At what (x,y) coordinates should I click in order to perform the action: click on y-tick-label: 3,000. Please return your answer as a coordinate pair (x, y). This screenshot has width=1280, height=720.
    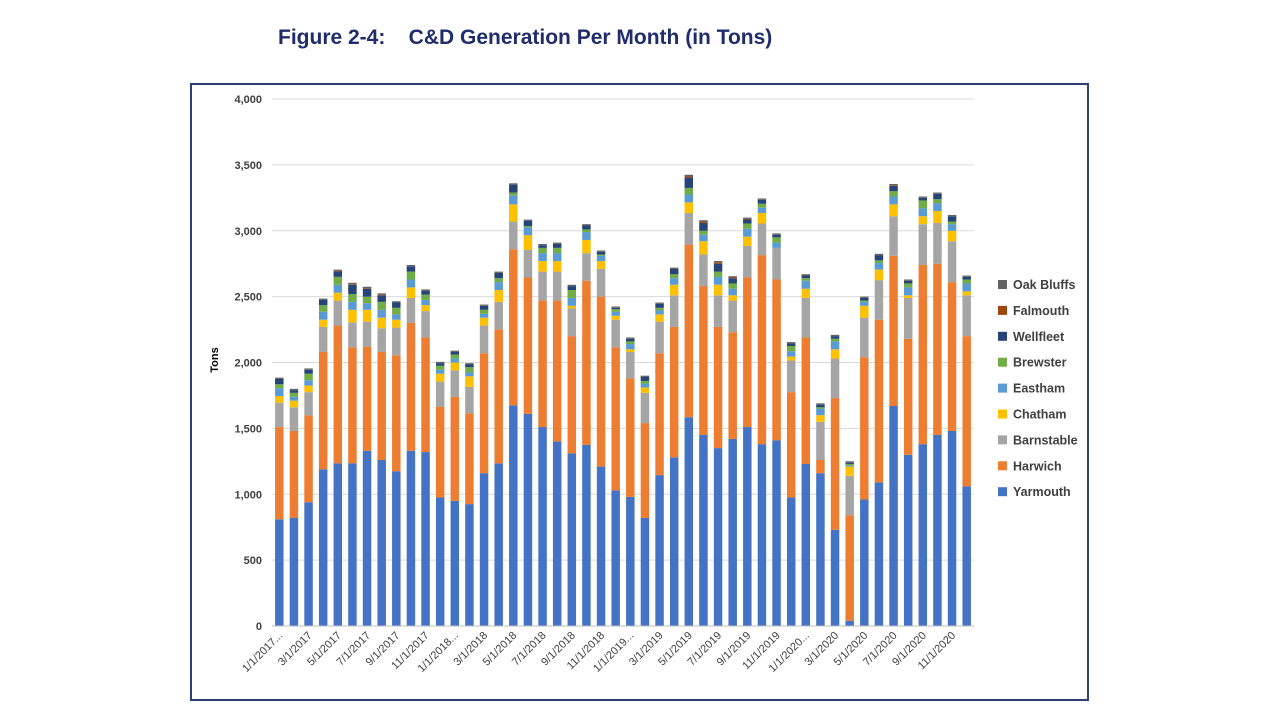
    Looking at the image, I should click on (248, 232).